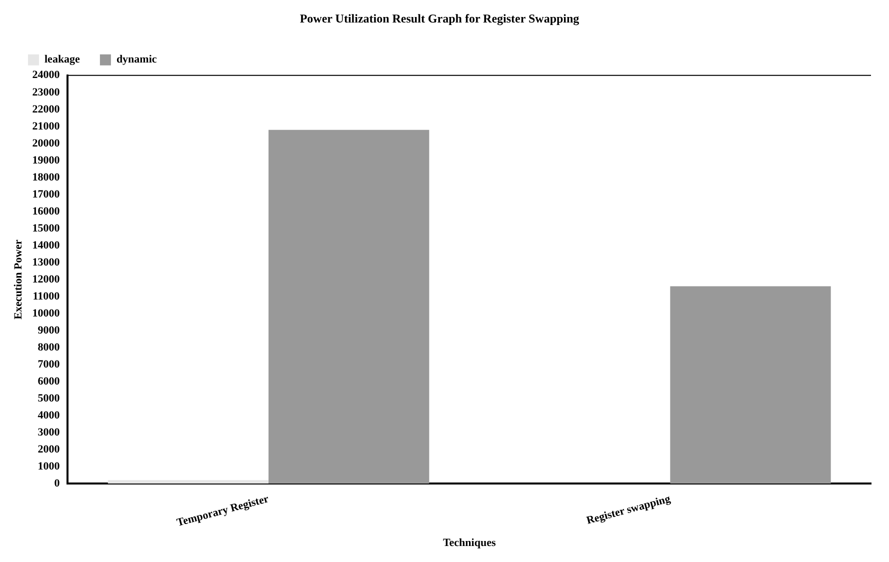 This screenshot has height=562, width=889. What do you see at coordinates (46, 313) in the screenshot?
I see `y-tick-label: 10000` at bounding box center [46, 313].